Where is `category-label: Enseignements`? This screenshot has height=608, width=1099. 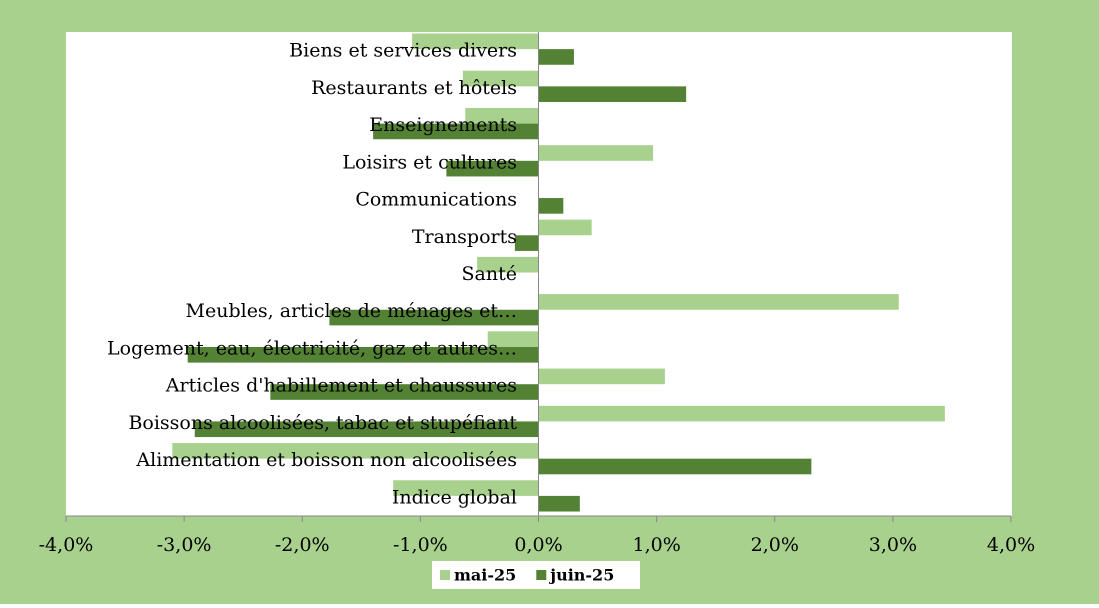 category-label: Enseignements is located at coordinates (443, 125).